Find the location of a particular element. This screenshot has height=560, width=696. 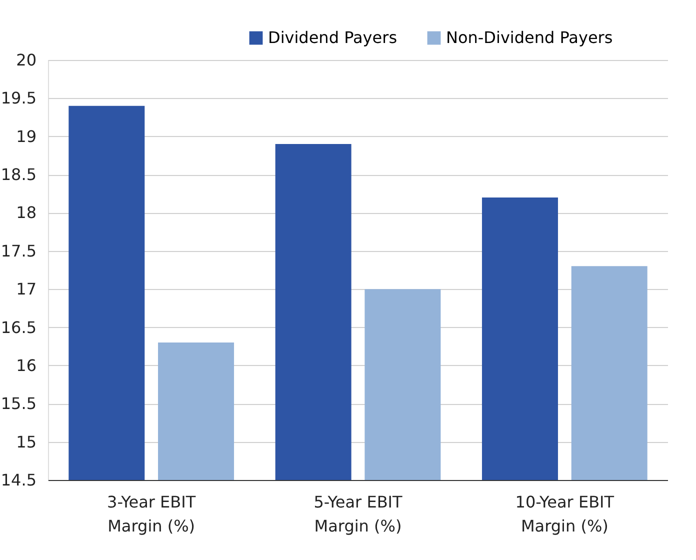

x-tick-label: 10-Year EBIT Margin (%) is located at coordinates (564, 514).